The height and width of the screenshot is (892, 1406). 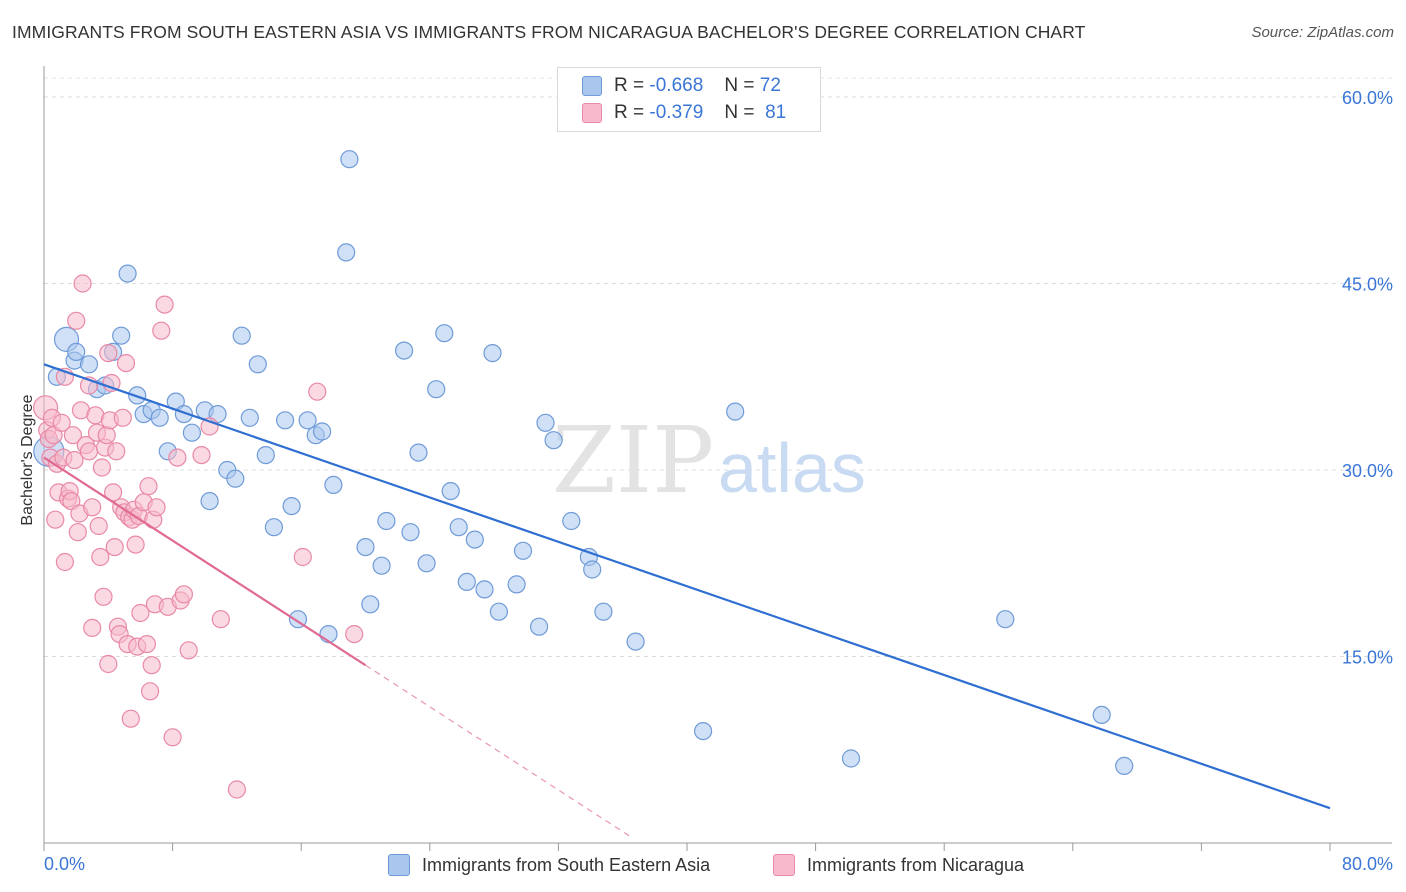 What do you see at coordinates (205, 561) in the screenshot?
I see `trend-line` at bounding box center [205, 561].